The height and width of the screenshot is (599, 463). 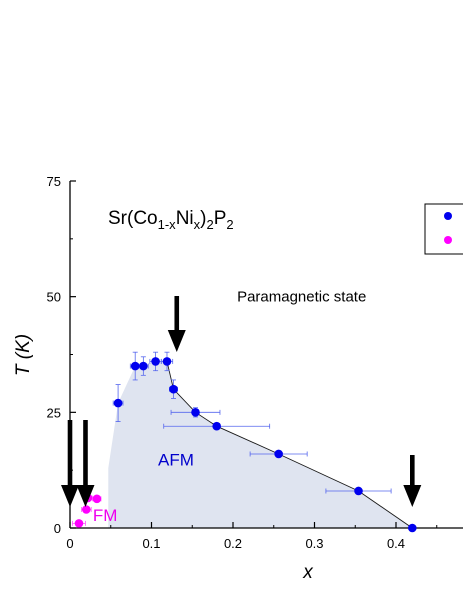 I want to click on x-tick-label: 0.1, so click(x=151, y=543).